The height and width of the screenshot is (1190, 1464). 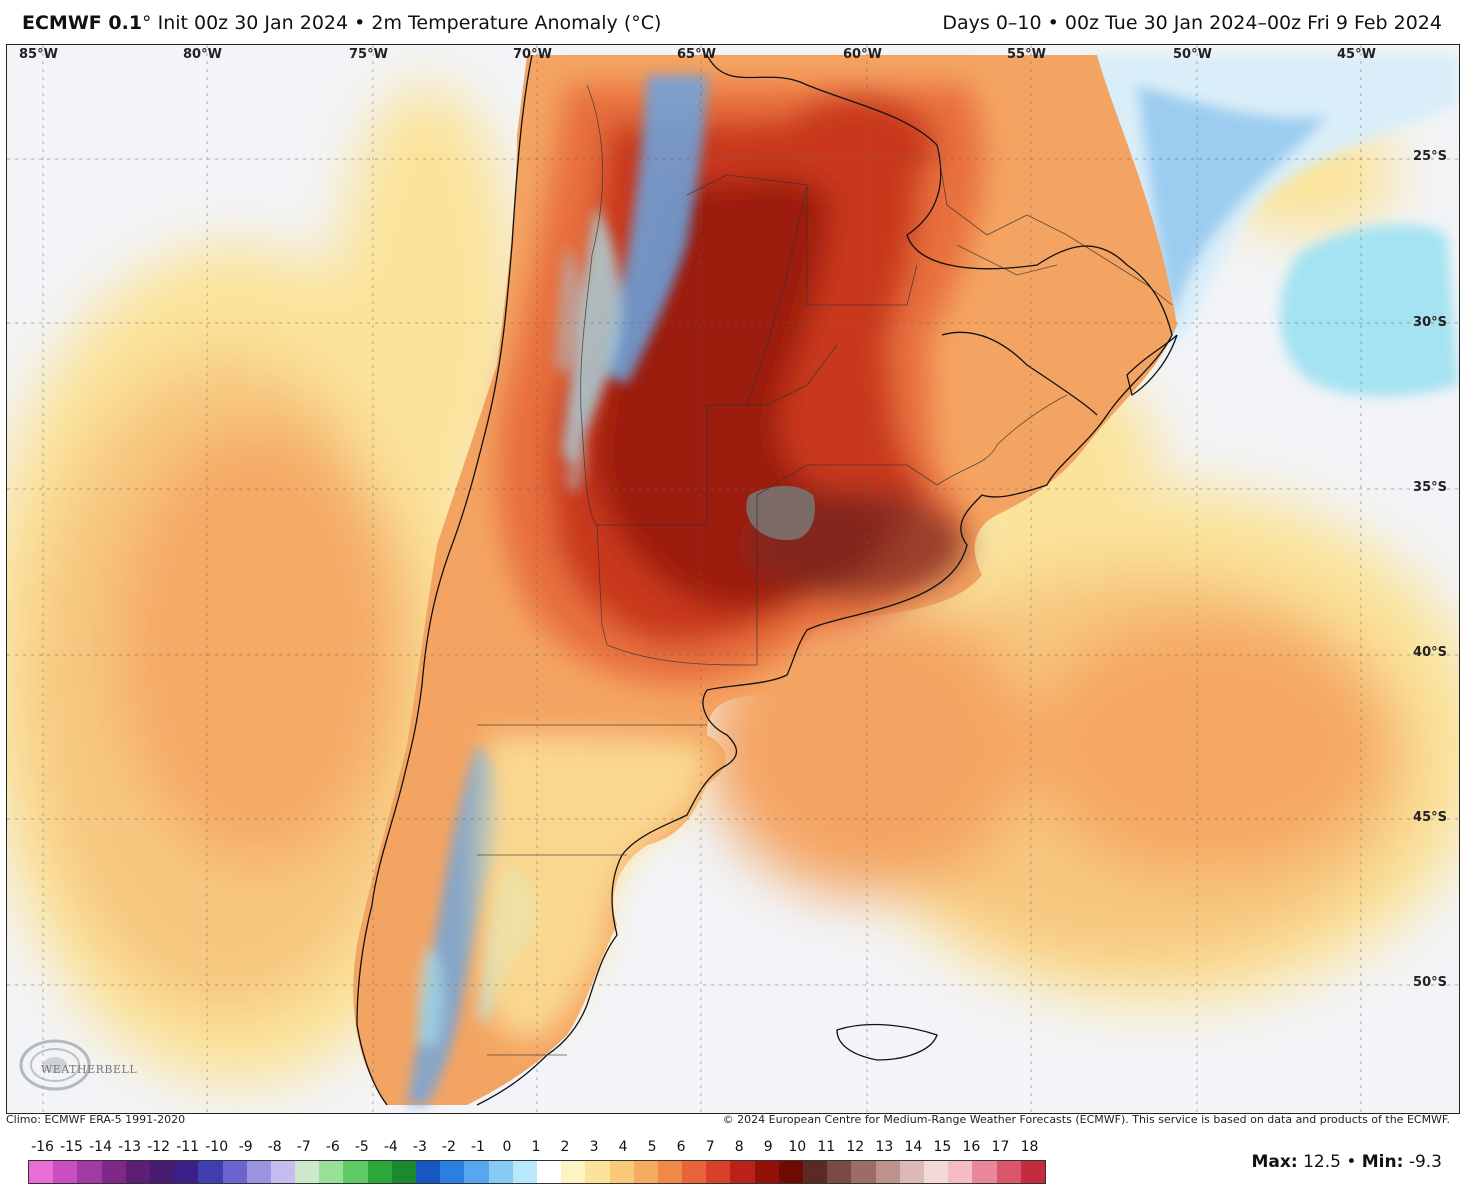 What do you see at coordinates (516, 23) in the screenshot?
I see `field-name: 2m Temperature Anomaly (°C)` at bounding box center [516, 23].